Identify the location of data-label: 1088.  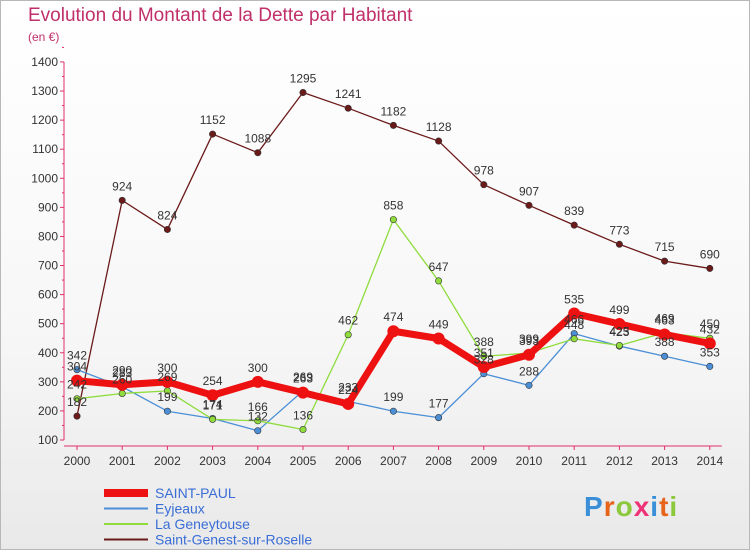
(257, 139).